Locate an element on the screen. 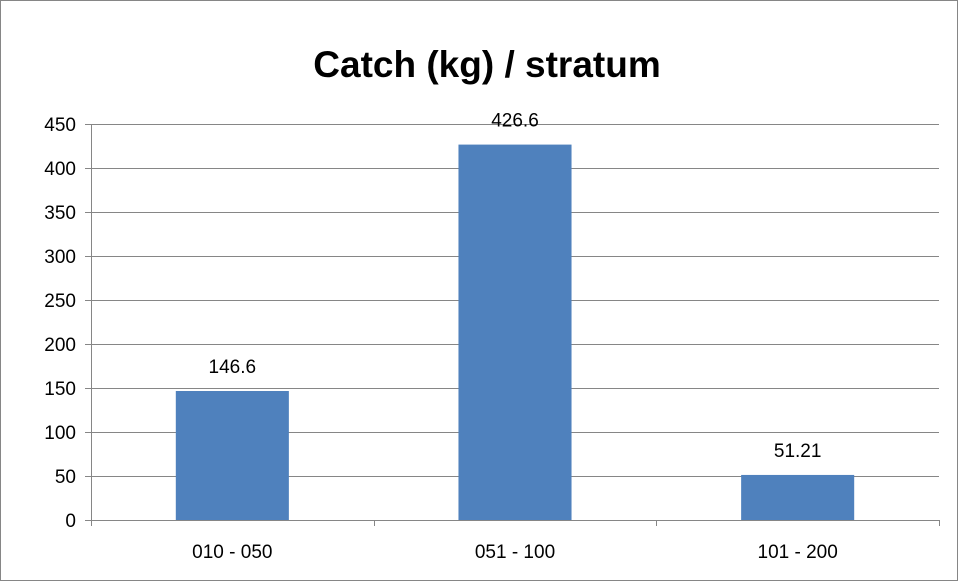 This screenshot has height=582, width=958. y-tick-label: 50 is located at coordinates (65, 477).